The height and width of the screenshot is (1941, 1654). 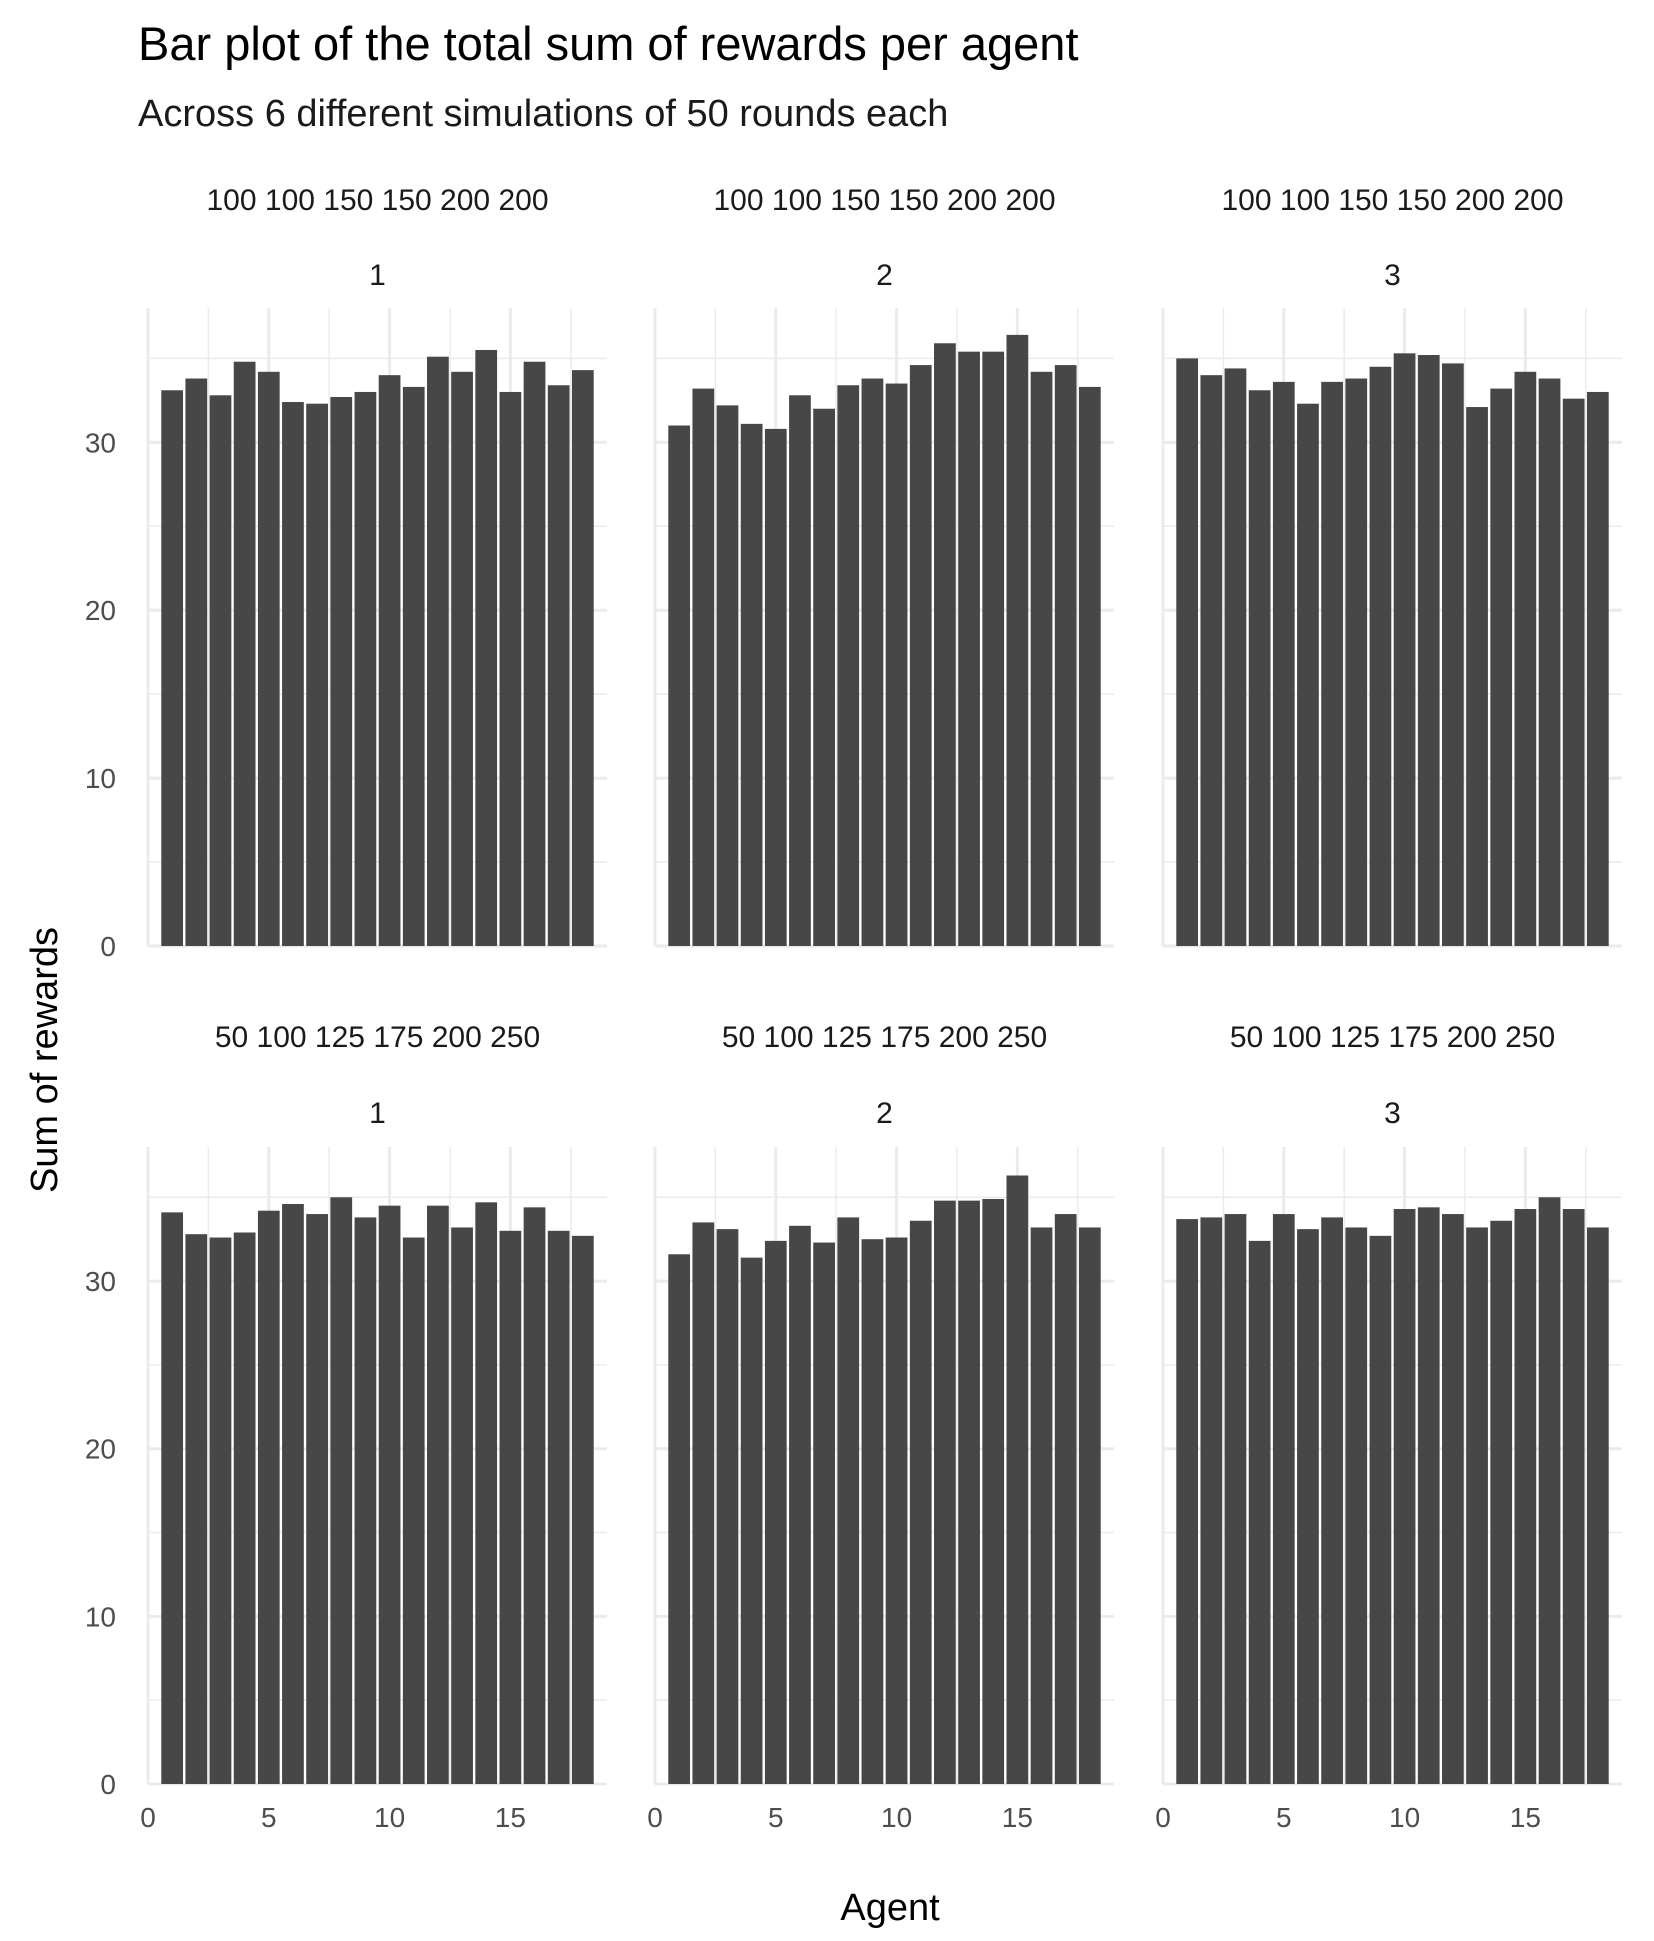 I want to click on strip-label-bottom: 3, so click(x=1392, y=275).